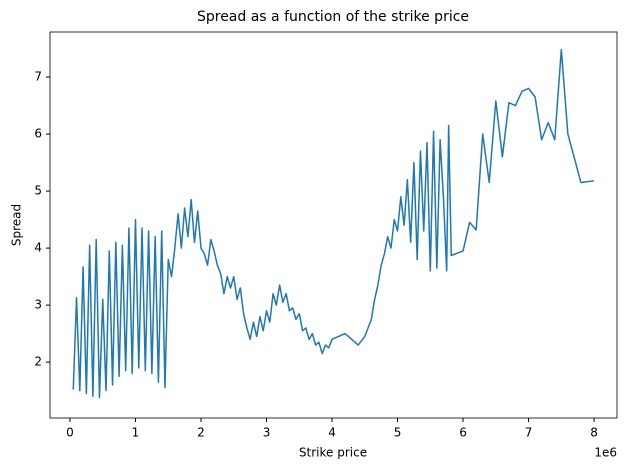 This screenshot has height=474, width=630. I want to click on x-tick-label: 0, so click(70, 433).